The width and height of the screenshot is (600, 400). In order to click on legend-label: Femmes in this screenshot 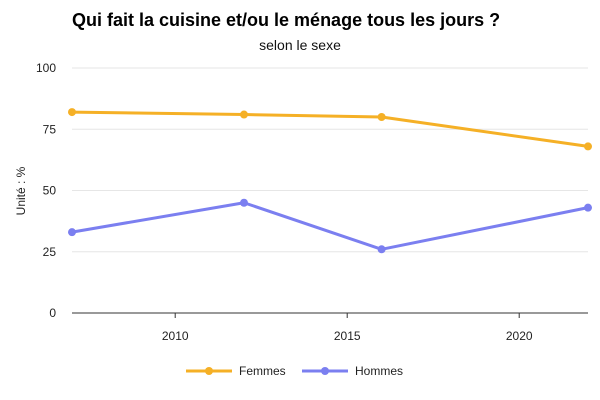, I will do `click(262, 371)`.